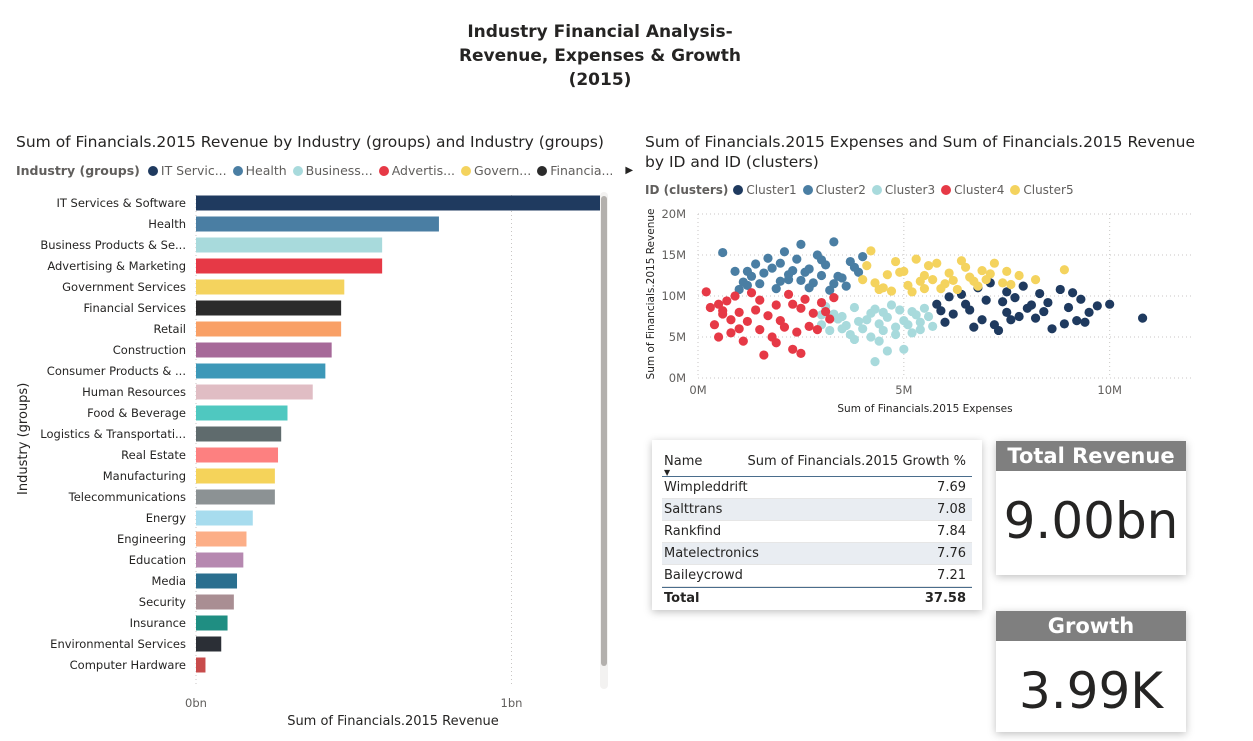 This screenshot has width=1253, height=741. Describe the element at coordinates (817, 532) in the screenshot. I see `table-row: Rankfind 7.84` at that location.